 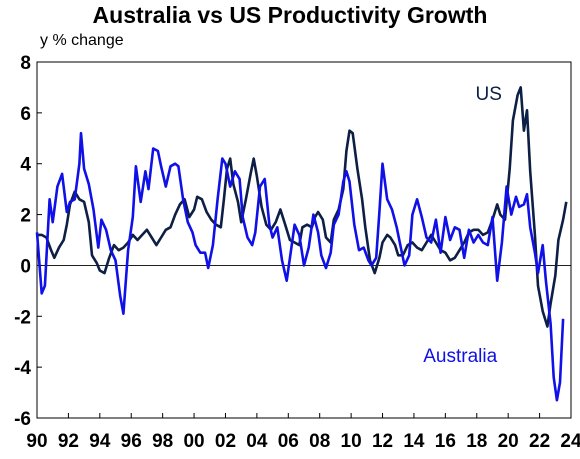 I want to click on y-tick-label: -4, so click(x=22, y=368).